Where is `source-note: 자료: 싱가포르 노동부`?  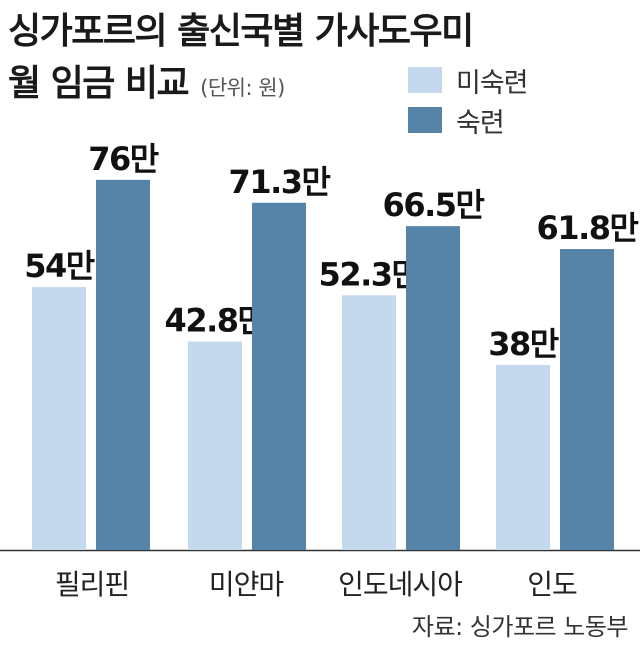 source-note: 자료: 싱가포르 노동부 is located at coordinates (520, 627).